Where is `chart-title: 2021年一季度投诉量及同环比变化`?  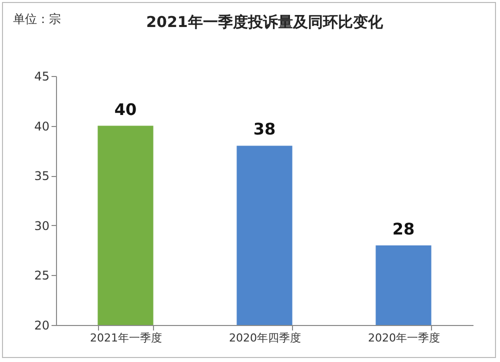
chart-title: 2021年一季度投诉量及同环比变化 is located at coordinates (265, 22).